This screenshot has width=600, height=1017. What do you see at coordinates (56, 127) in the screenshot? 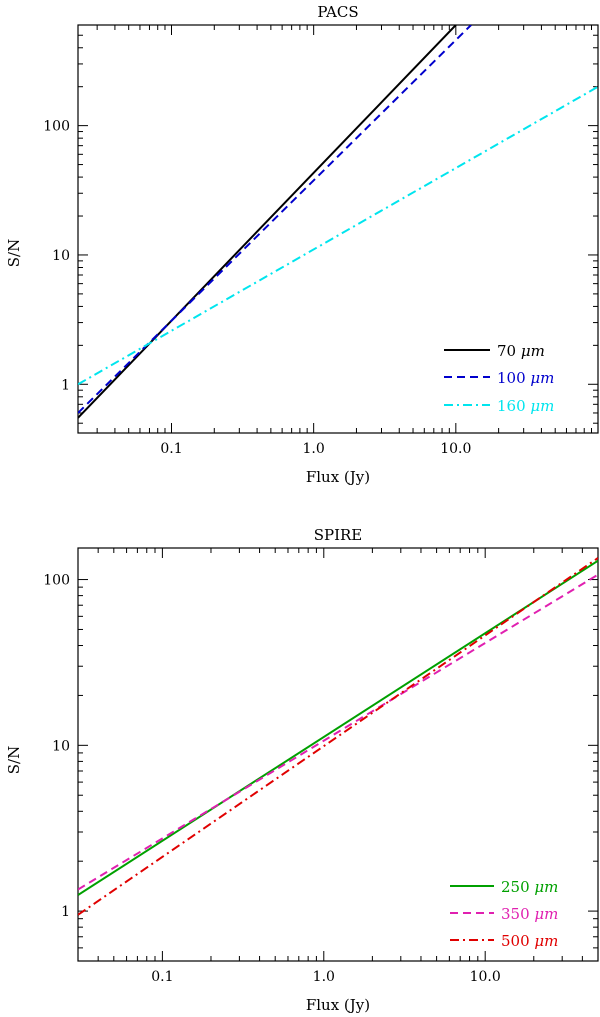
I see `pacs-y-tick-label: 100` at bounding box center [56, 127].